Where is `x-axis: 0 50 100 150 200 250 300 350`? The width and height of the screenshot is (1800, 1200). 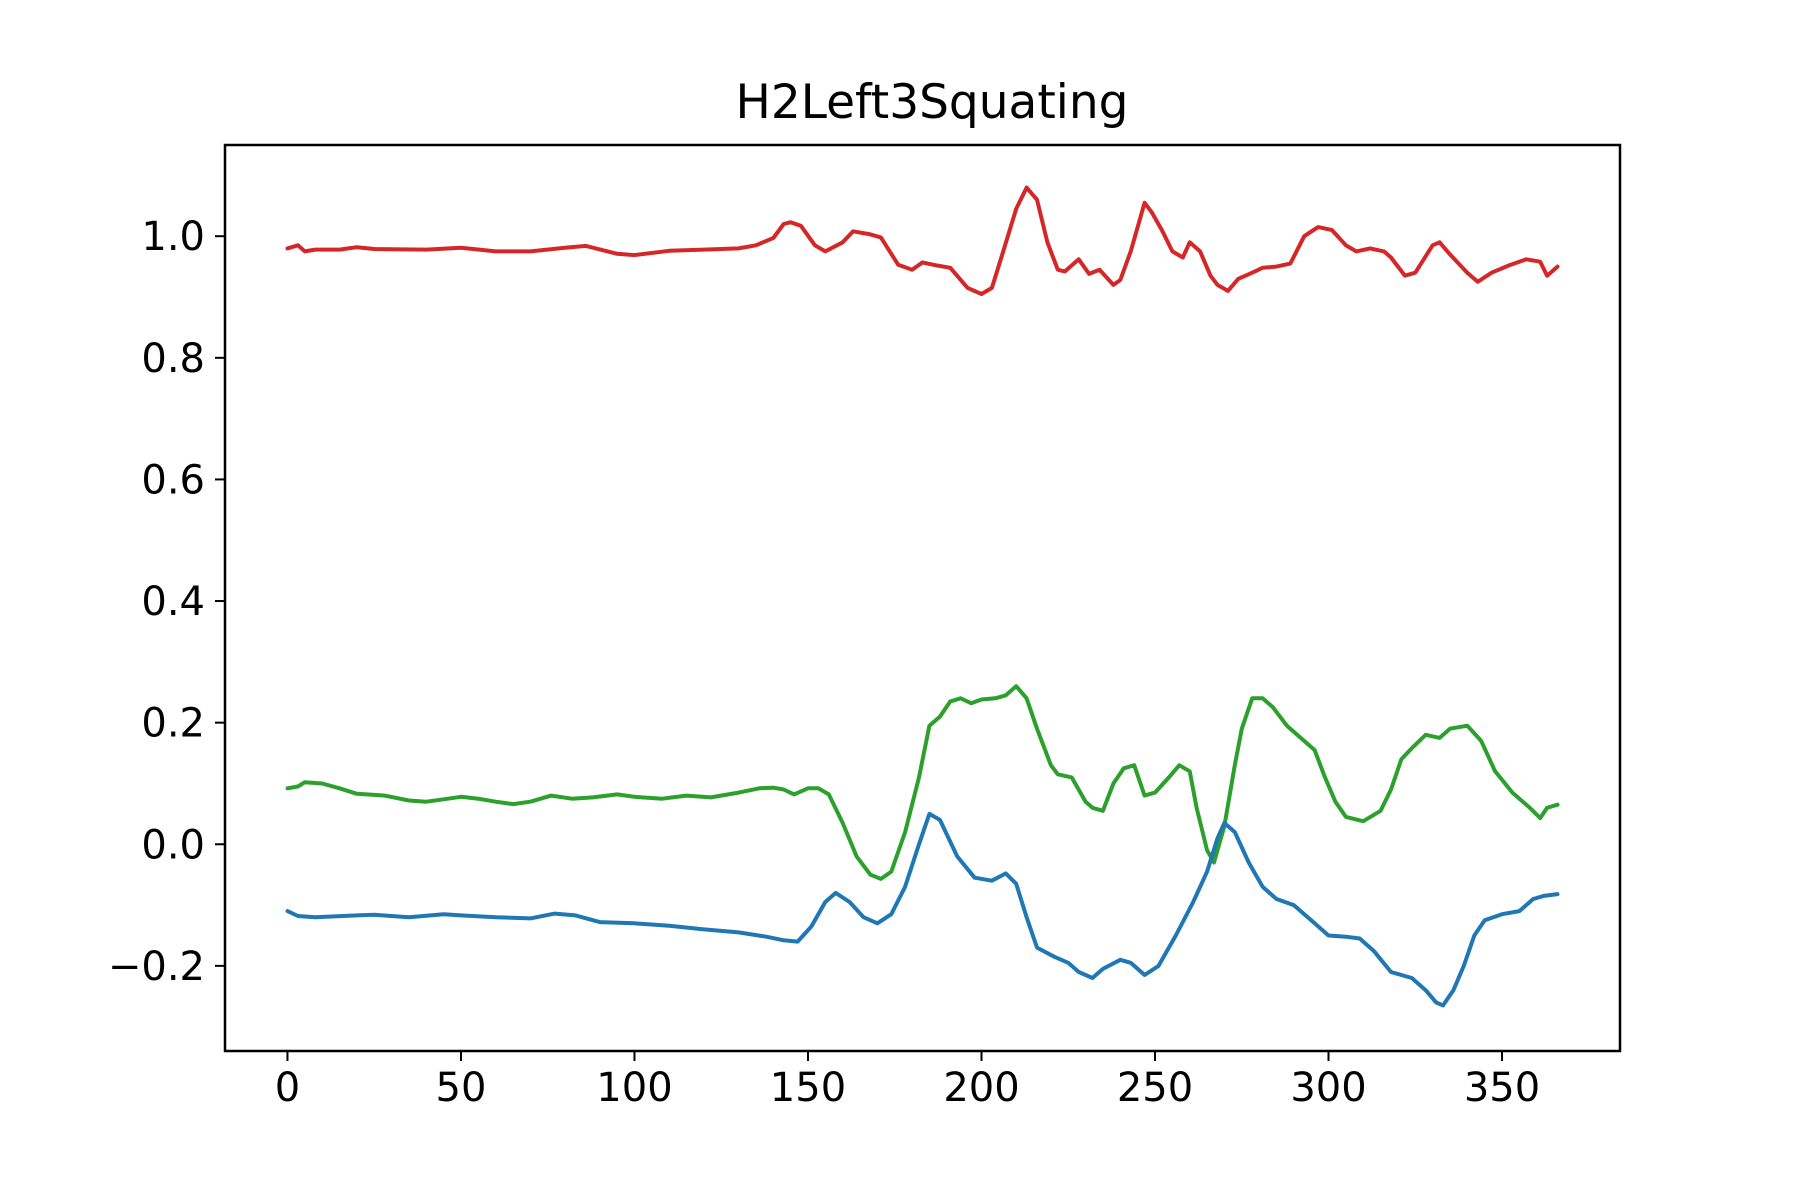
x-axis: 0 50 100 150 200 250 300 350 is located at coordinates (907, 1081).